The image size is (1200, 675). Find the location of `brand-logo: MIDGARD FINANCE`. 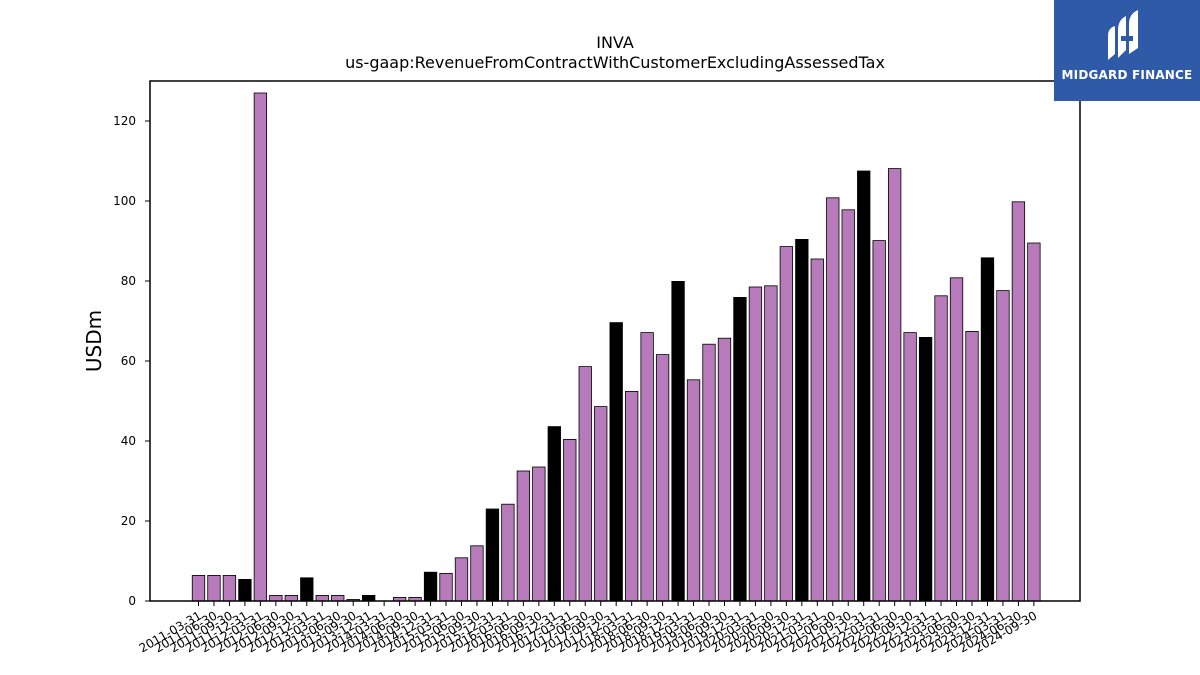

brand-logo: MIDGARD FINANCE is located at coordinates (1127, 50).